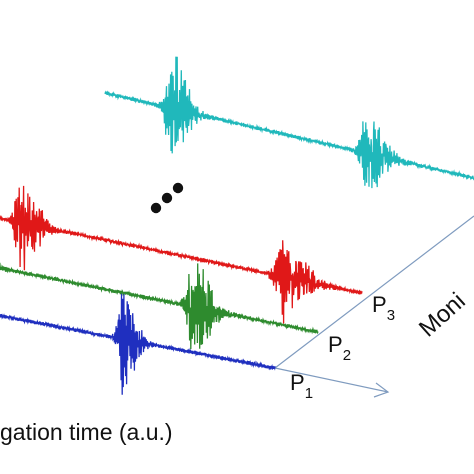  I want to click on monitor-axis, so click(374, 292).